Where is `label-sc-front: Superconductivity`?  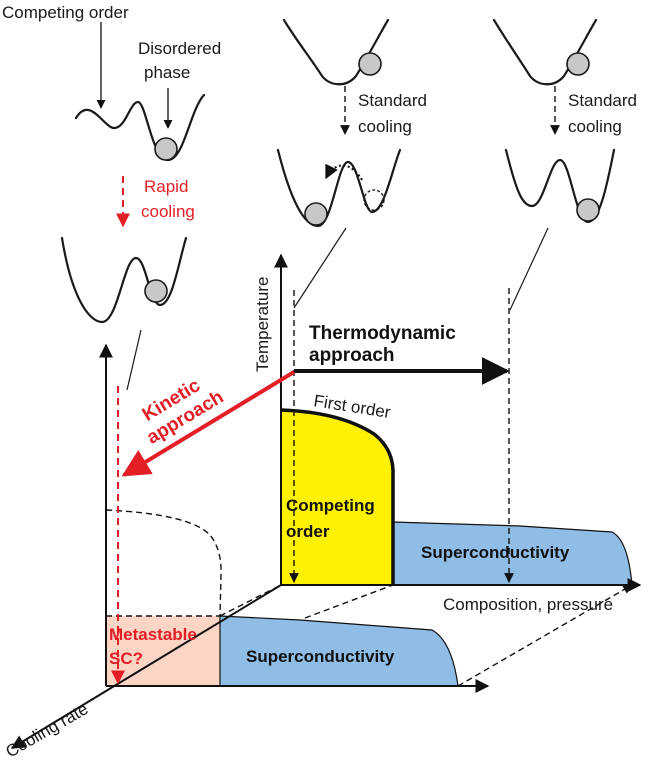
label-sc-front: Superconductivity is located at coordinates (320, 656).